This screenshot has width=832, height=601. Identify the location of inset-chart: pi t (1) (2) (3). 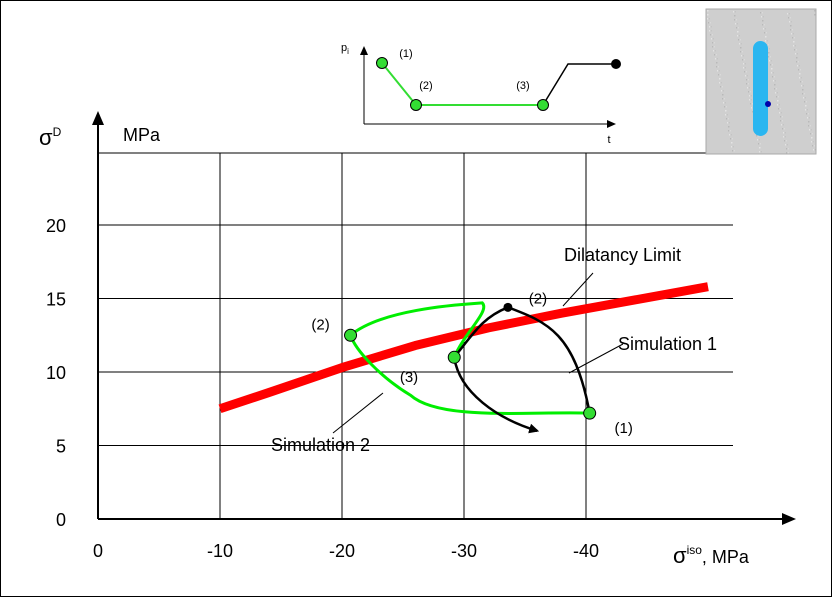
(483, 88).